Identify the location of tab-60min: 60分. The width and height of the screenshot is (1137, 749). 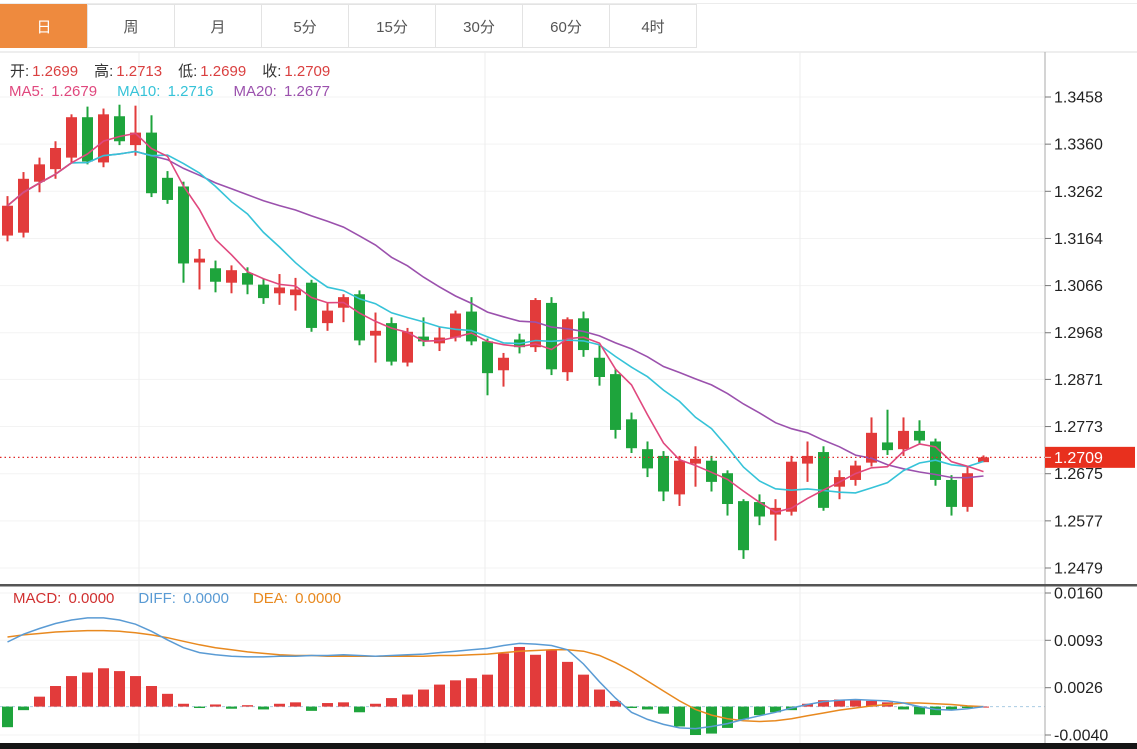
(566, 26).